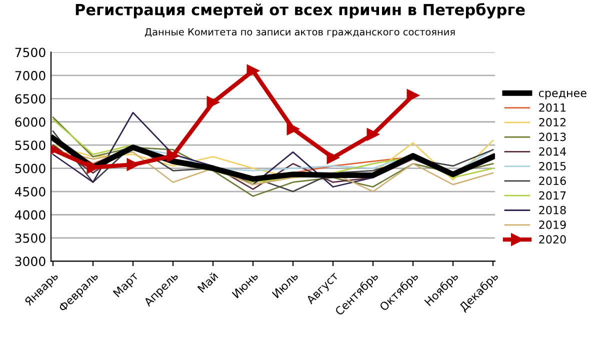  What do you see at coordinates (30, 75) in the screenshot?
I see `y-tick-label: 7000` at bounding box center [30, 75].